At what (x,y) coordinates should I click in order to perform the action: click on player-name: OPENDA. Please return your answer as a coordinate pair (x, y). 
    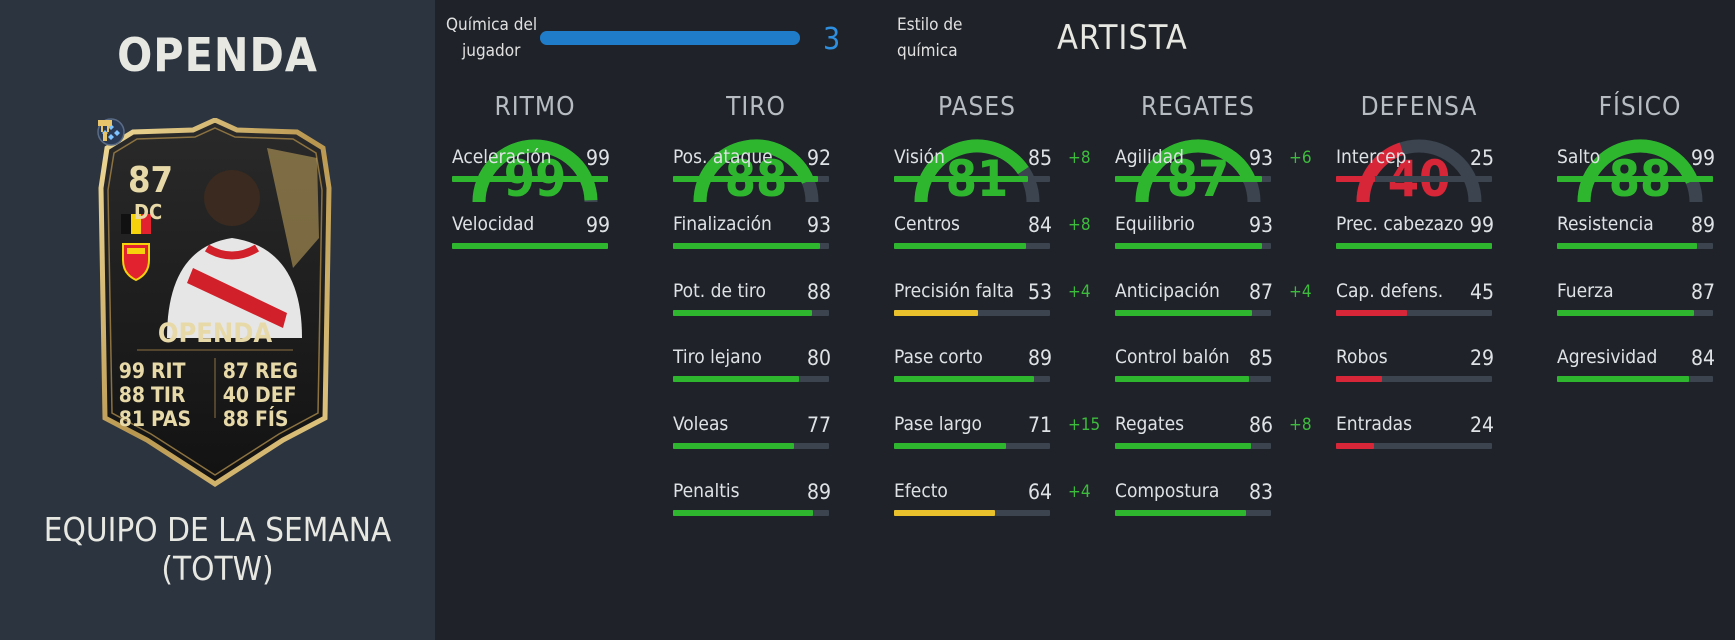
    Looking at the image, I should click on (217, 55).